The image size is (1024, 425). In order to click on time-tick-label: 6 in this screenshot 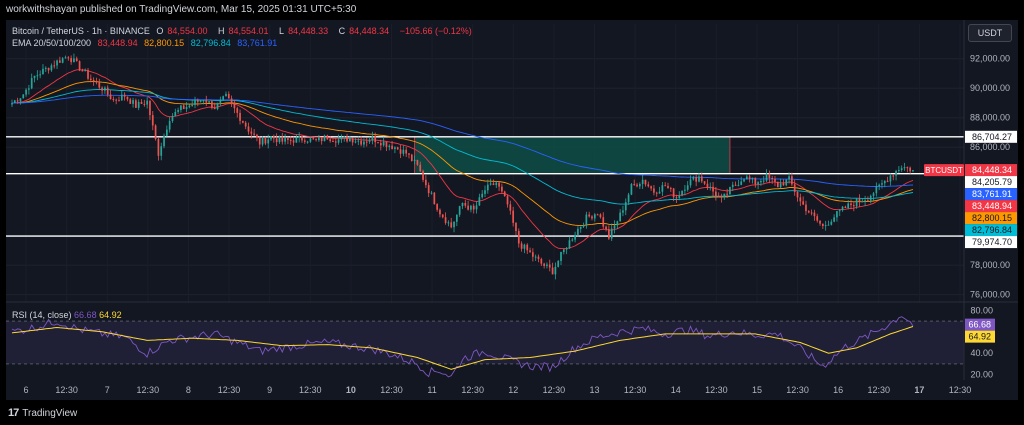, I will do `click(25, 390)`.